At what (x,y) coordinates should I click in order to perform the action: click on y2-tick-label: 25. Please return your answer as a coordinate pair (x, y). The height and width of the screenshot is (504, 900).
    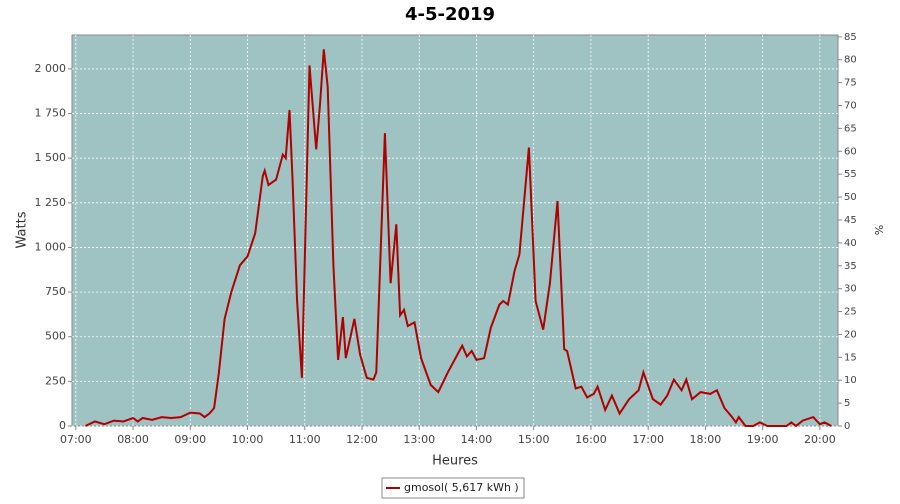
    Looking at the image, I should click on (850, 312).